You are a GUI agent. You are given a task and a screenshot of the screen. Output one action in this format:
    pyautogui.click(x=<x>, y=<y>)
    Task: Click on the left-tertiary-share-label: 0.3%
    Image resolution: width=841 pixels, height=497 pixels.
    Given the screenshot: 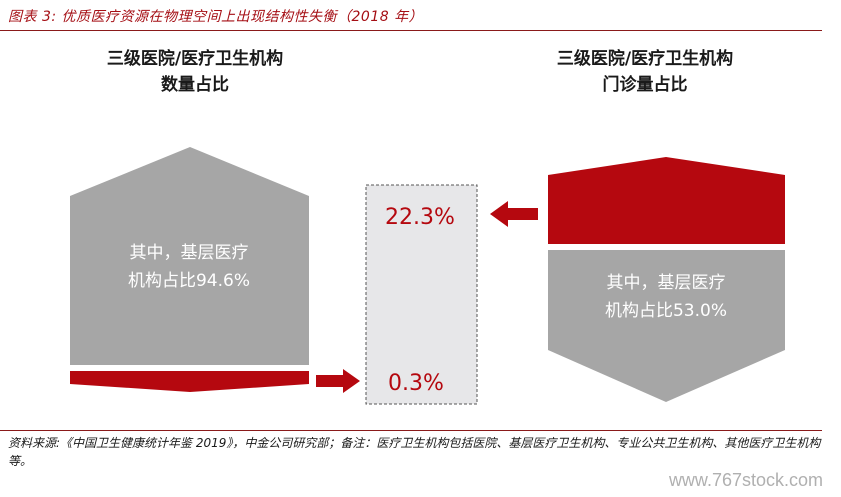 What is the action you would take?
    pyautogui.click(x=416, y=383)
    